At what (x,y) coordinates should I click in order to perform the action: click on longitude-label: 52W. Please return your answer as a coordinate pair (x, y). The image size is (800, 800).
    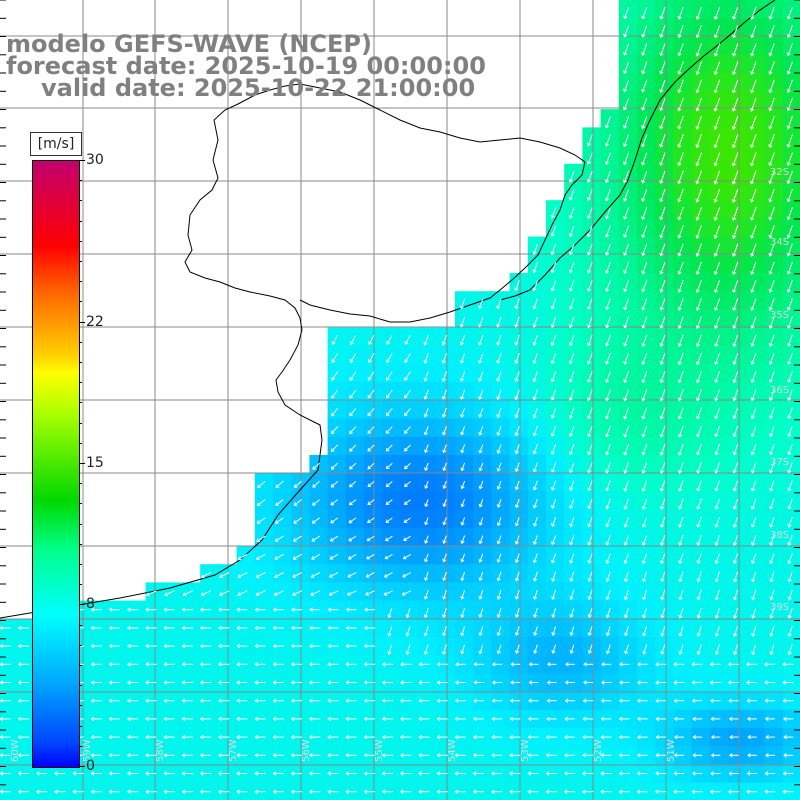
    Looking at the image, I should click on (598, 750).